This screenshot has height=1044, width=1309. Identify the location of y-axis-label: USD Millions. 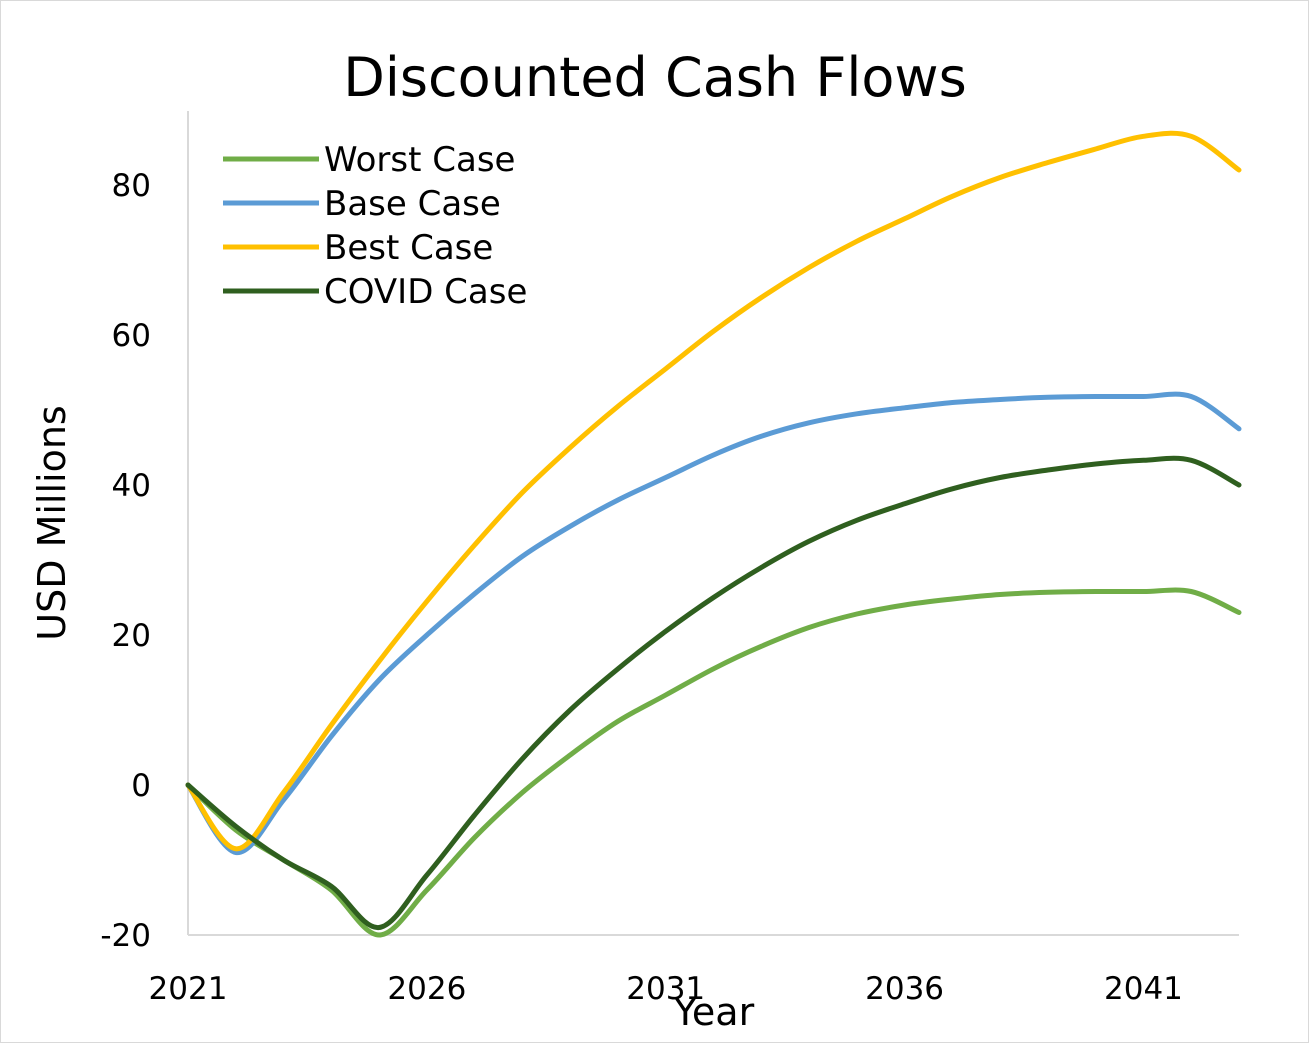
(52, 522).